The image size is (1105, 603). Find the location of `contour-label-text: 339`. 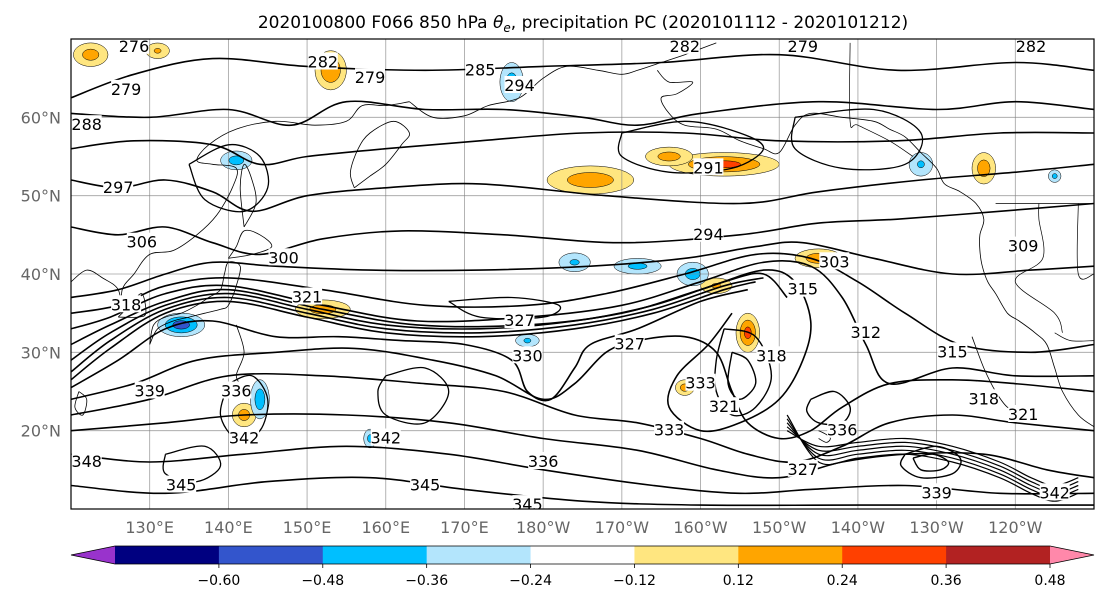

contour-label-text: 339 is located at coordinates (936, 492).